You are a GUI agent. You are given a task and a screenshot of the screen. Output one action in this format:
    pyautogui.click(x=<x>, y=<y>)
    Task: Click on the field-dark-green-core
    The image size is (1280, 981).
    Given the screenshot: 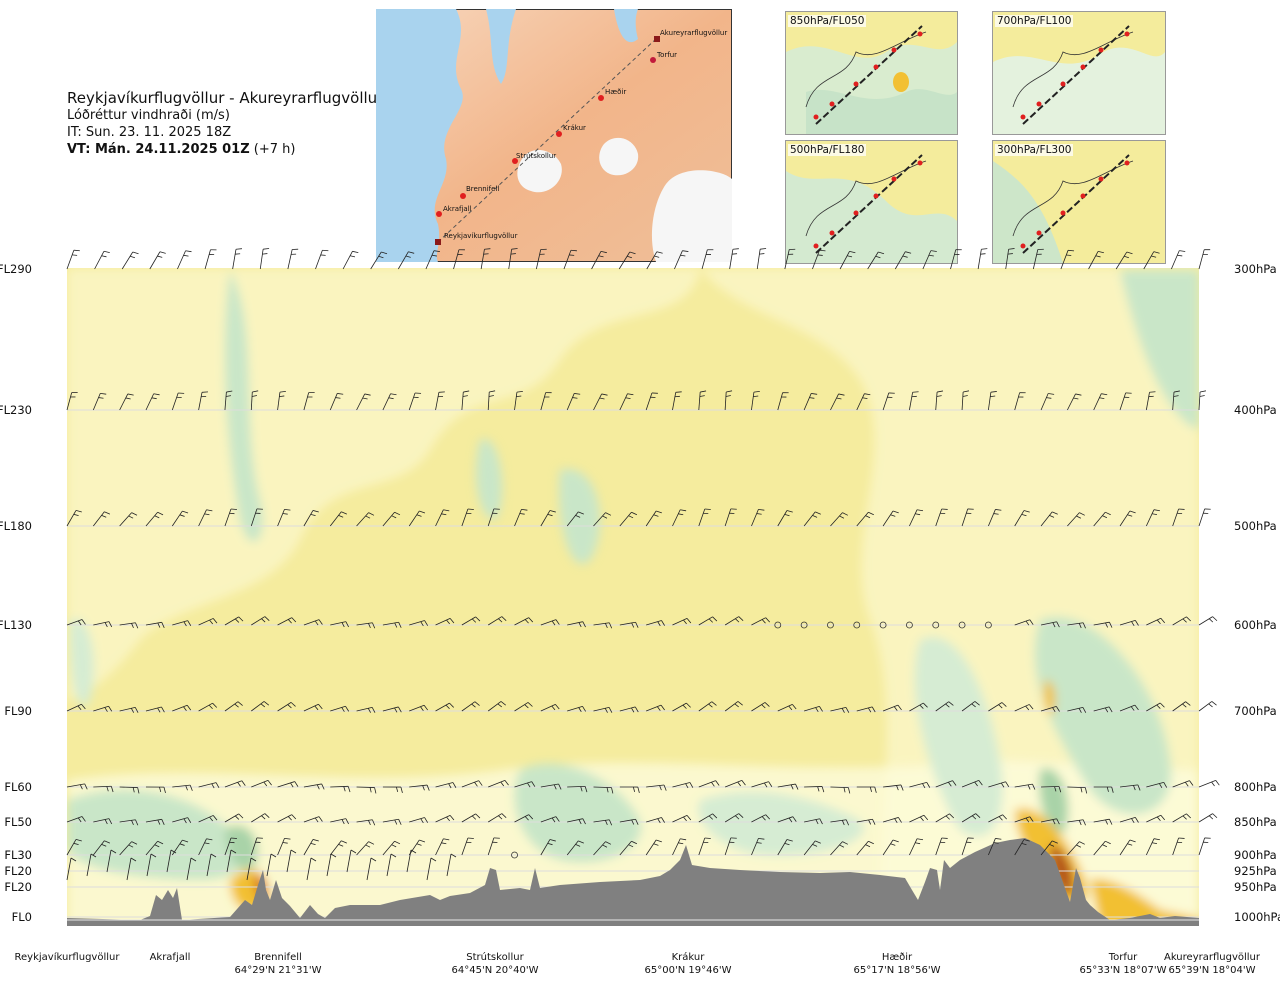 What is the action you would take?
    pyautogui.click(x=1054, y=801)
    